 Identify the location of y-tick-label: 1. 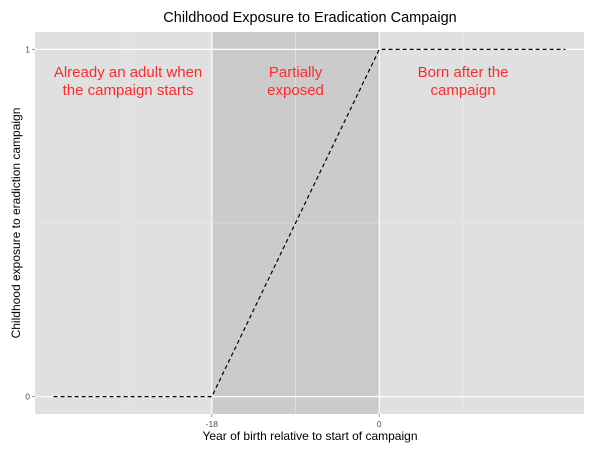
(27, 49).